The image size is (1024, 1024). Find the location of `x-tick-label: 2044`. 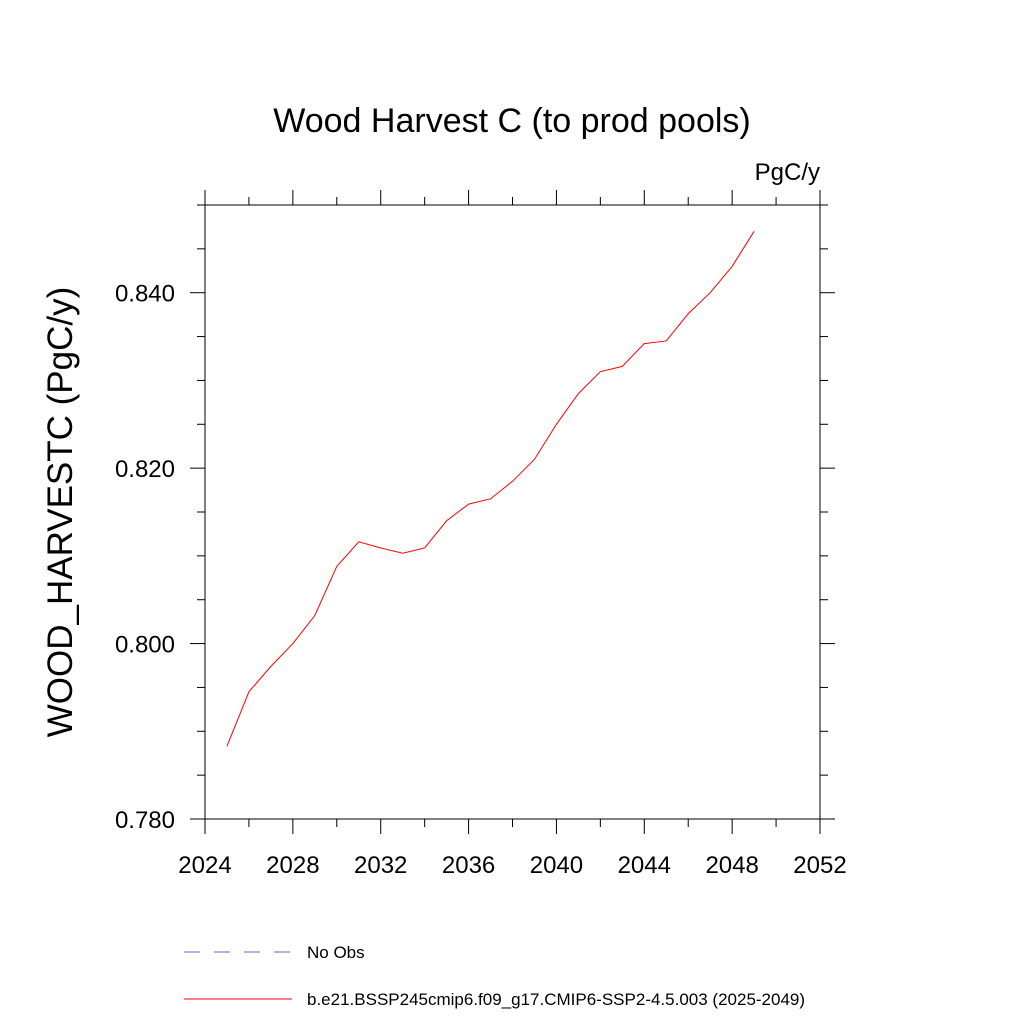

x-tick-label: 2044 is located at coordinates (644, 865).